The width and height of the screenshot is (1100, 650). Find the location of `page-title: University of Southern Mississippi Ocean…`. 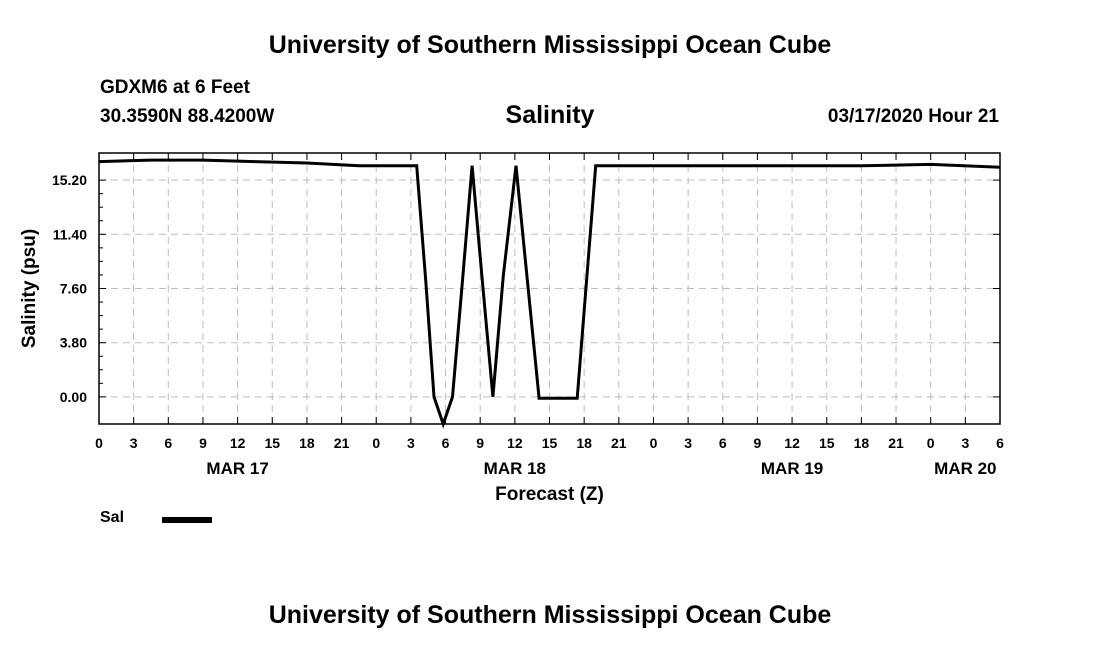

page-title: University of Southern Mississippi Ocean… is located at coordinates (550, 45).